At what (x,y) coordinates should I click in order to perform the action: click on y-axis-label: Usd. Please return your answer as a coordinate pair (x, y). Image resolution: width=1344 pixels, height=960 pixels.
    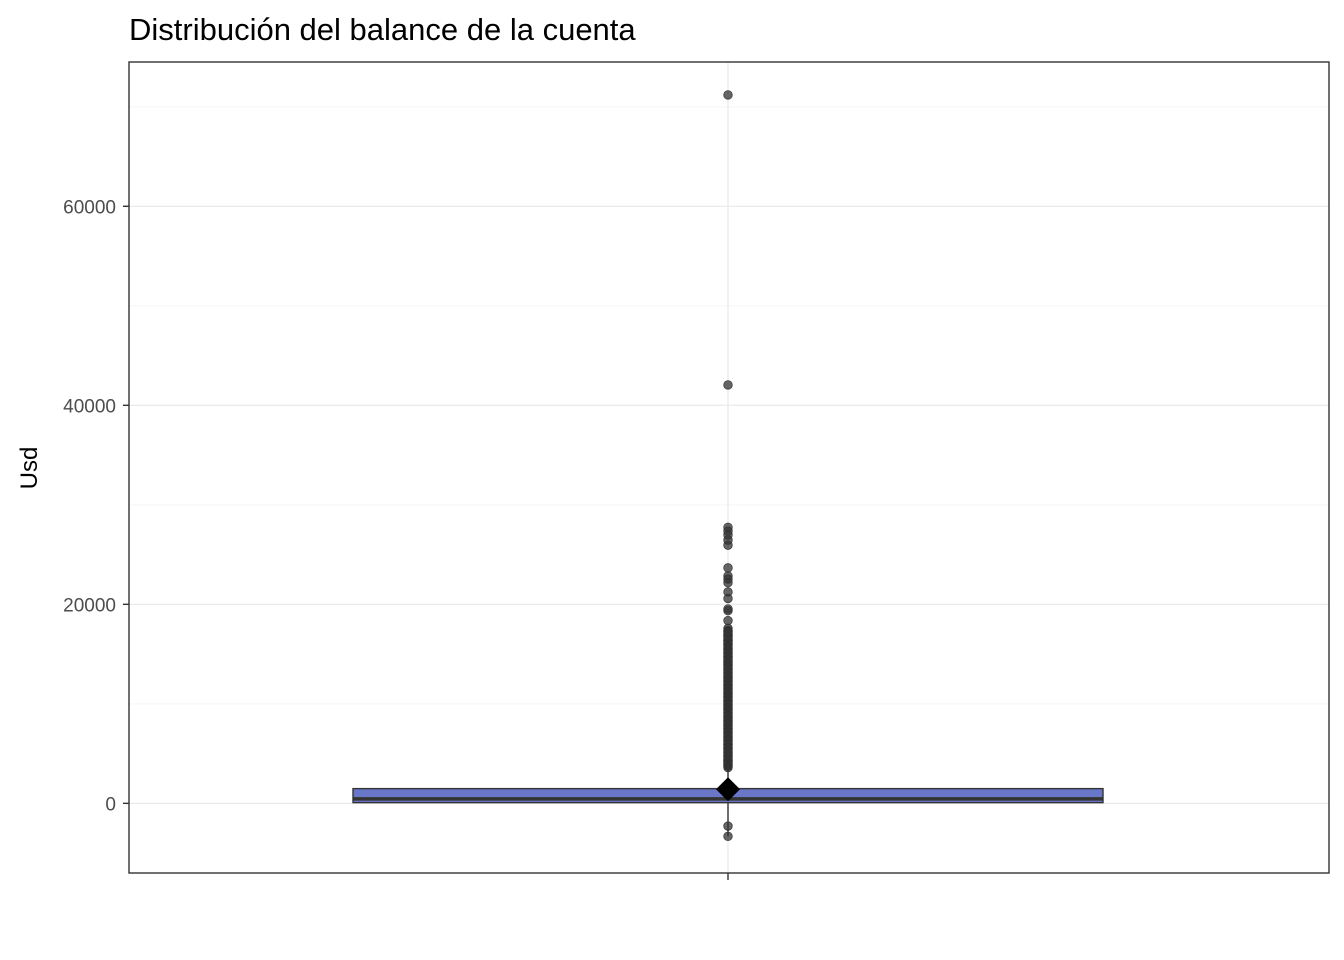
    Looking at the image, I should click on (29, 468).